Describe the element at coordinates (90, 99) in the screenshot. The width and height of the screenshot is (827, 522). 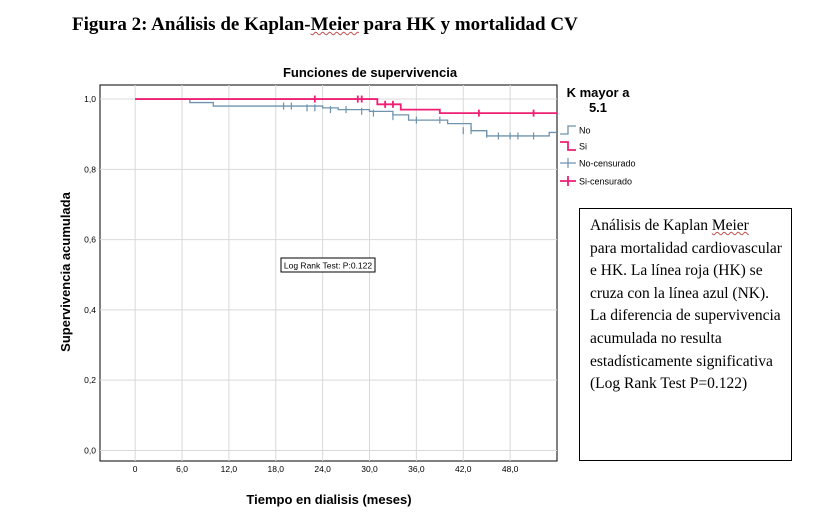
I see `y-tick-label: 1,0` at that location.